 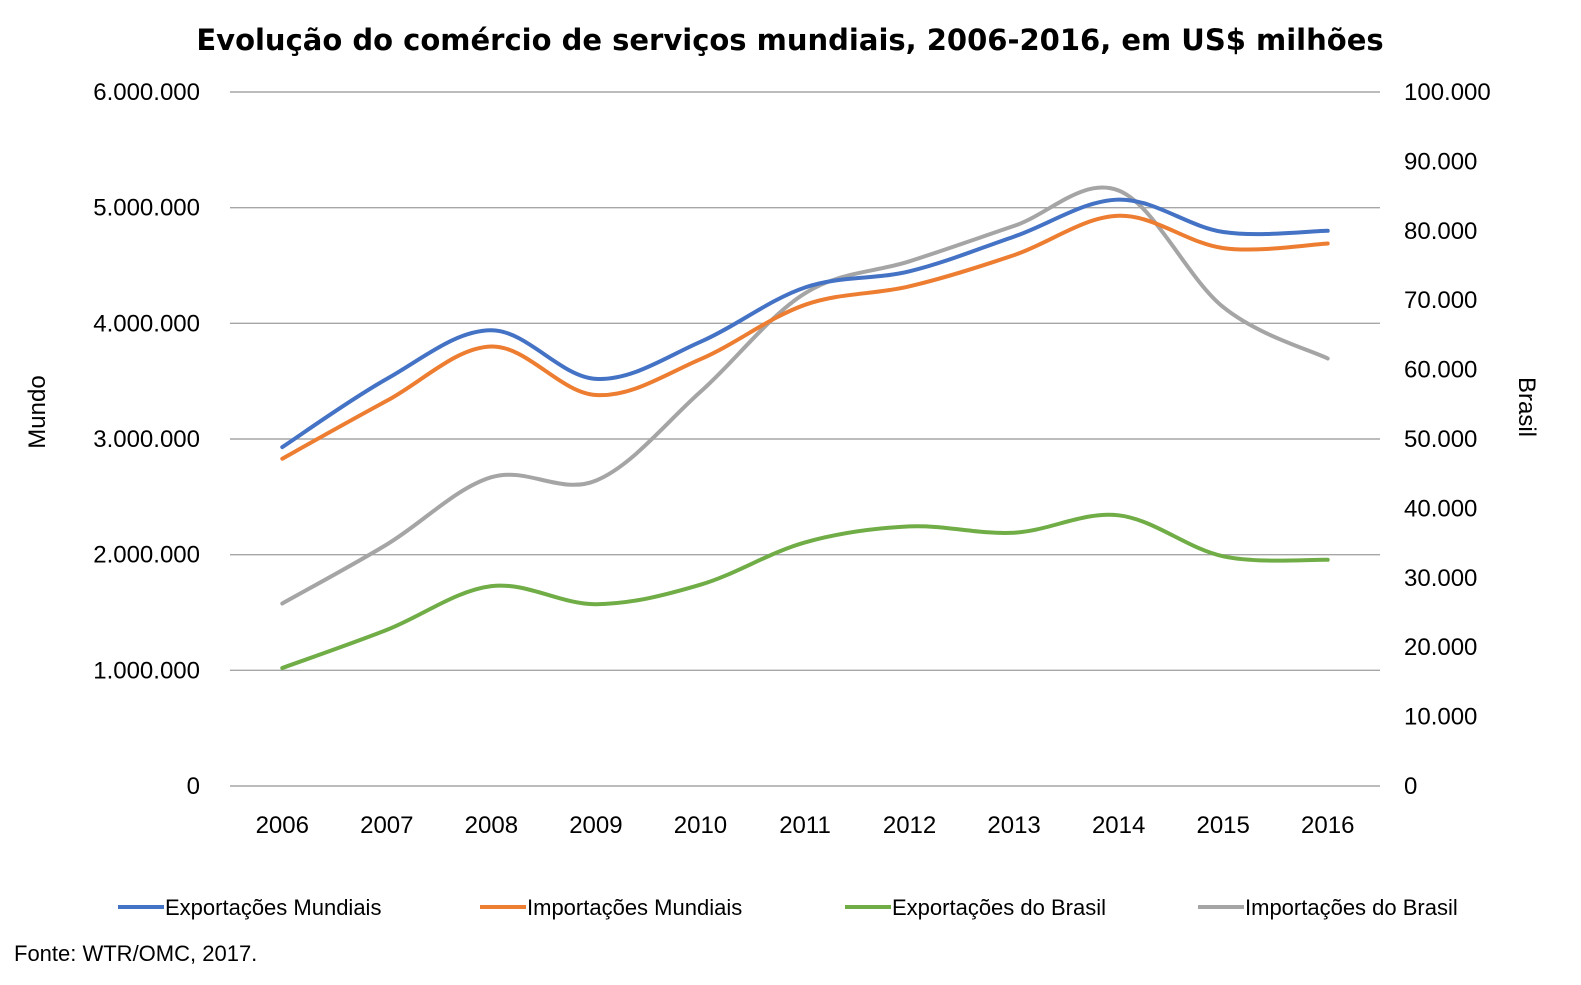 What do you see at coordinates (595, 825) in the screenshot?
I see `x-tick-label: 2009` at bounding box center [595, 825].